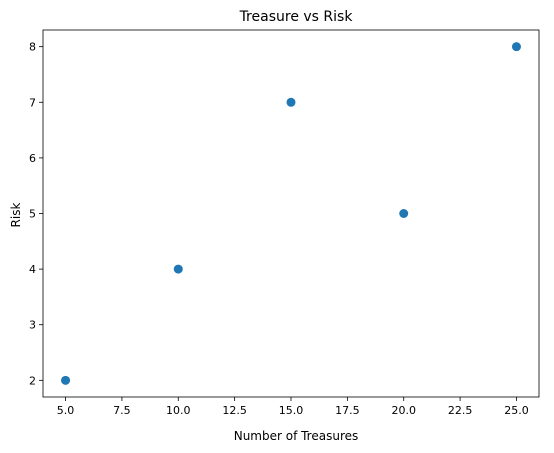 The image size is (554, 453). Describe the element at coordinates (66, 410) in the screenshot. I see `x-tick-label: 5.0` at that location.